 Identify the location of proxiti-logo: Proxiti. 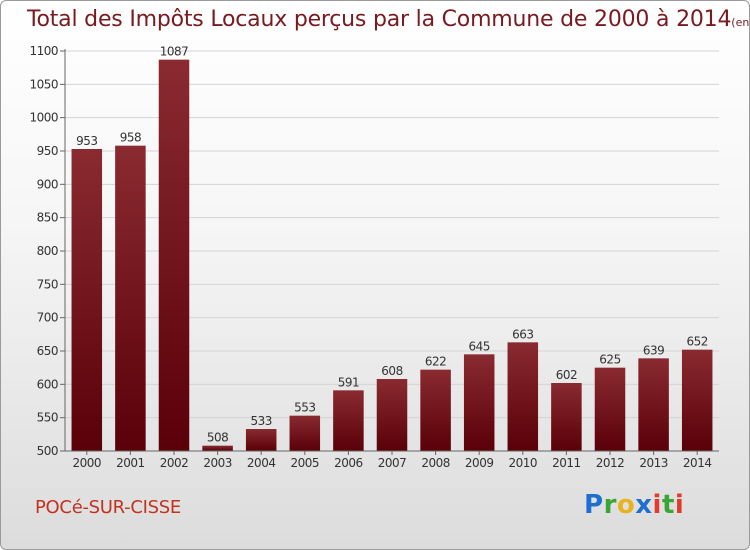
(634, 505).